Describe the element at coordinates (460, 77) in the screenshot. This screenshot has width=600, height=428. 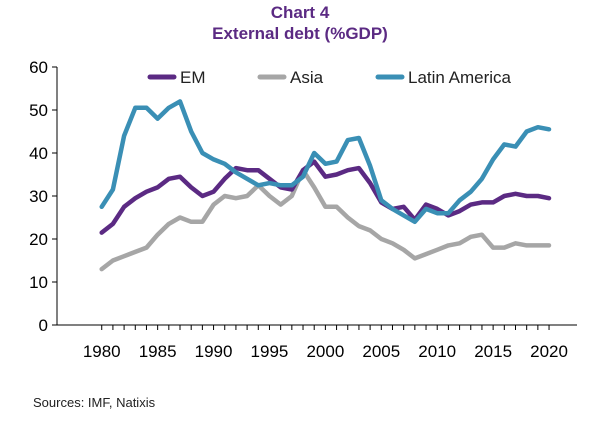
I see `legend-label-latin-america: Latin America` at that location.